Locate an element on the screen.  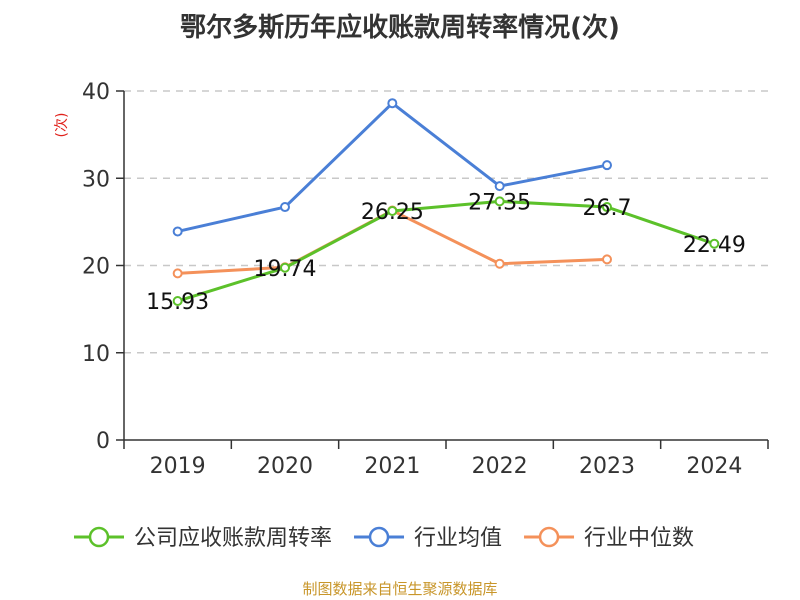
point-1-2020 is located at coordinates (285, 207).